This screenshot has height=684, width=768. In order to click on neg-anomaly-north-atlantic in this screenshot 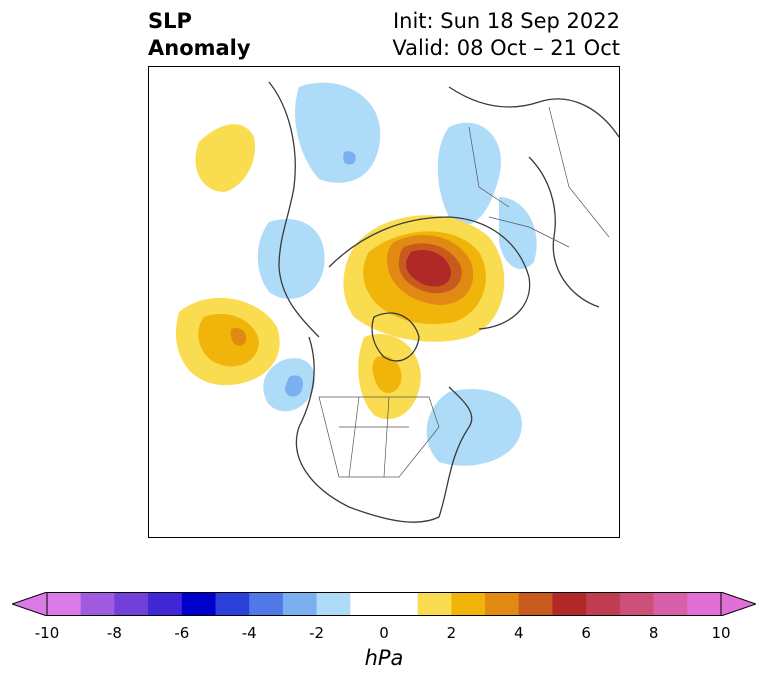, I will do `click(474, 427)`.